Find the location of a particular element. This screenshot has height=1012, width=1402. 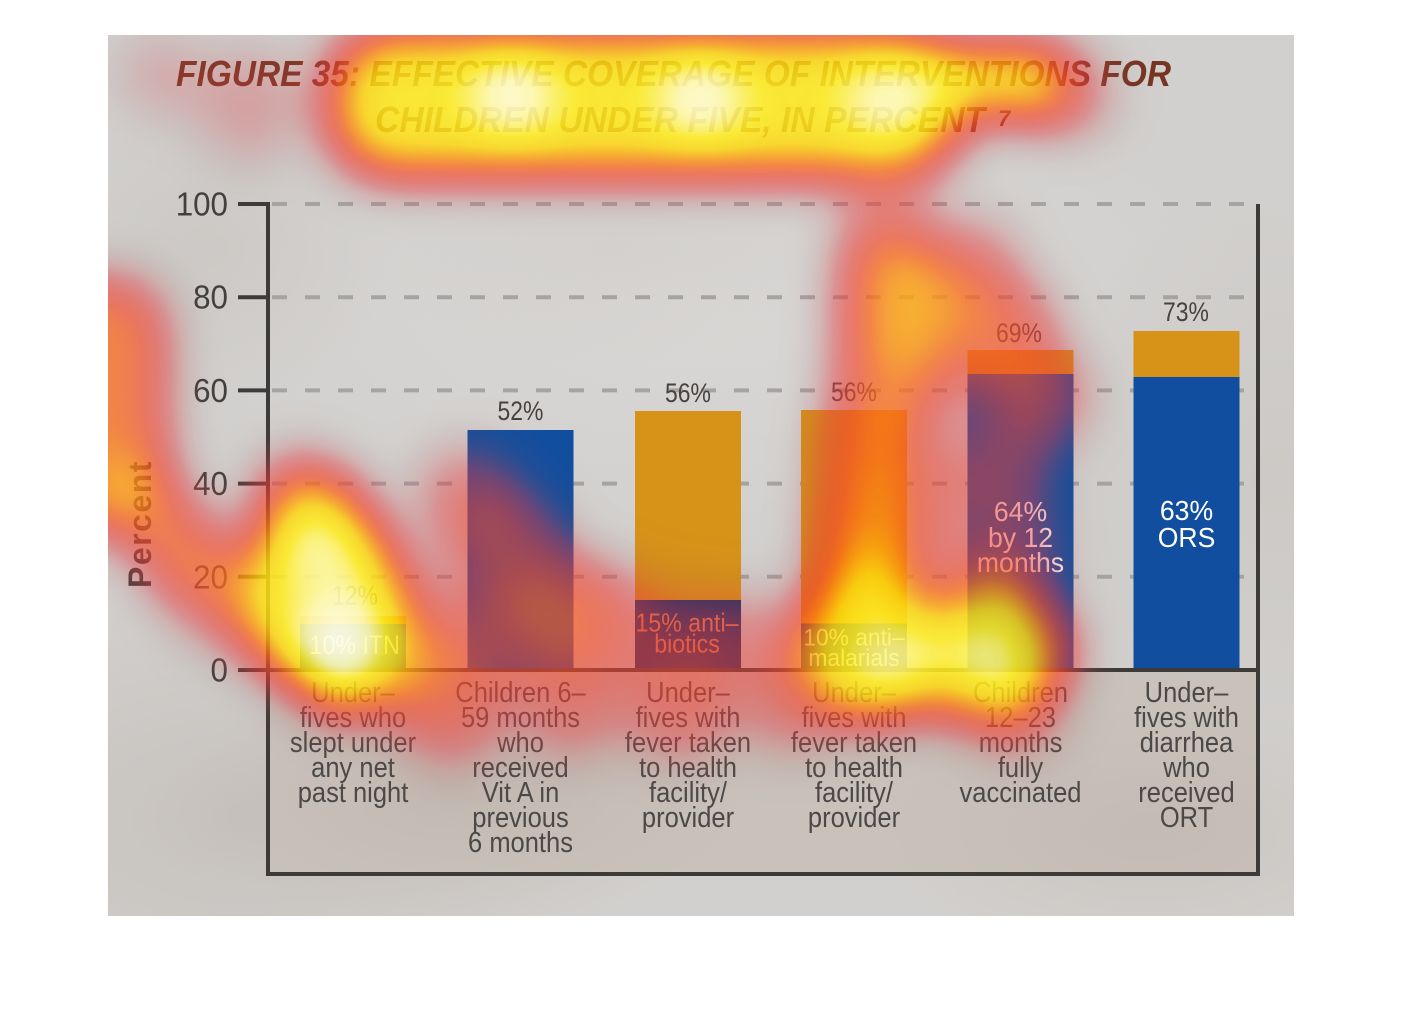

svg-text: who is located at coordinates (1186, 766).